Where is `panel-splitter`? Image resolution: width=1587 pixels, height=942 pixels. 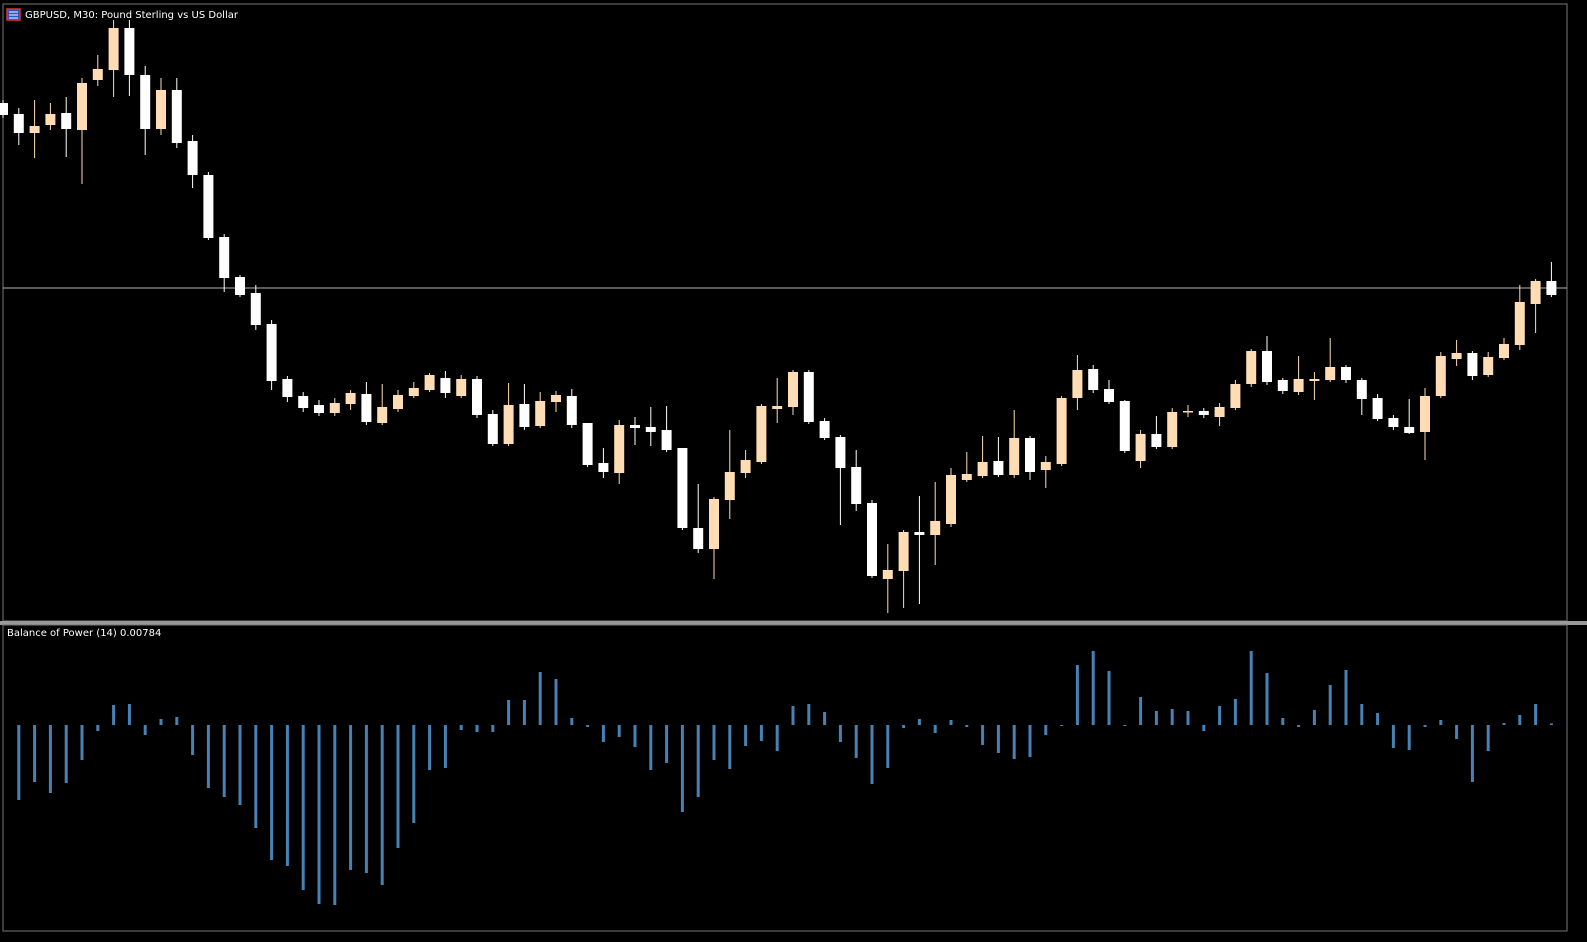 panel-splitter is located at coordinates (793, 623).